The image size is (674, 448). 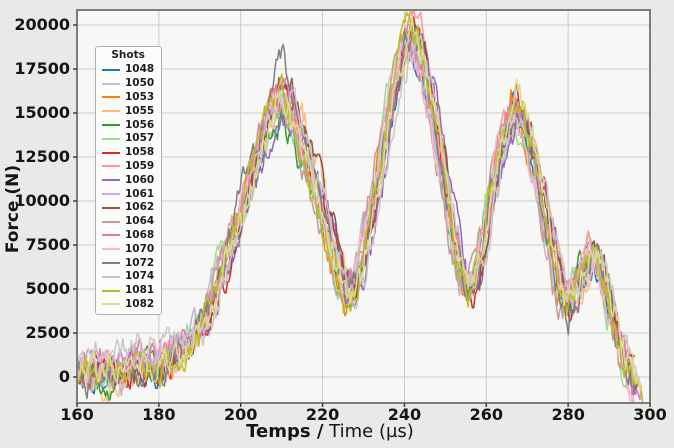 I want to click on legend-entry-1072: 1072, so click(x=128, y=263).